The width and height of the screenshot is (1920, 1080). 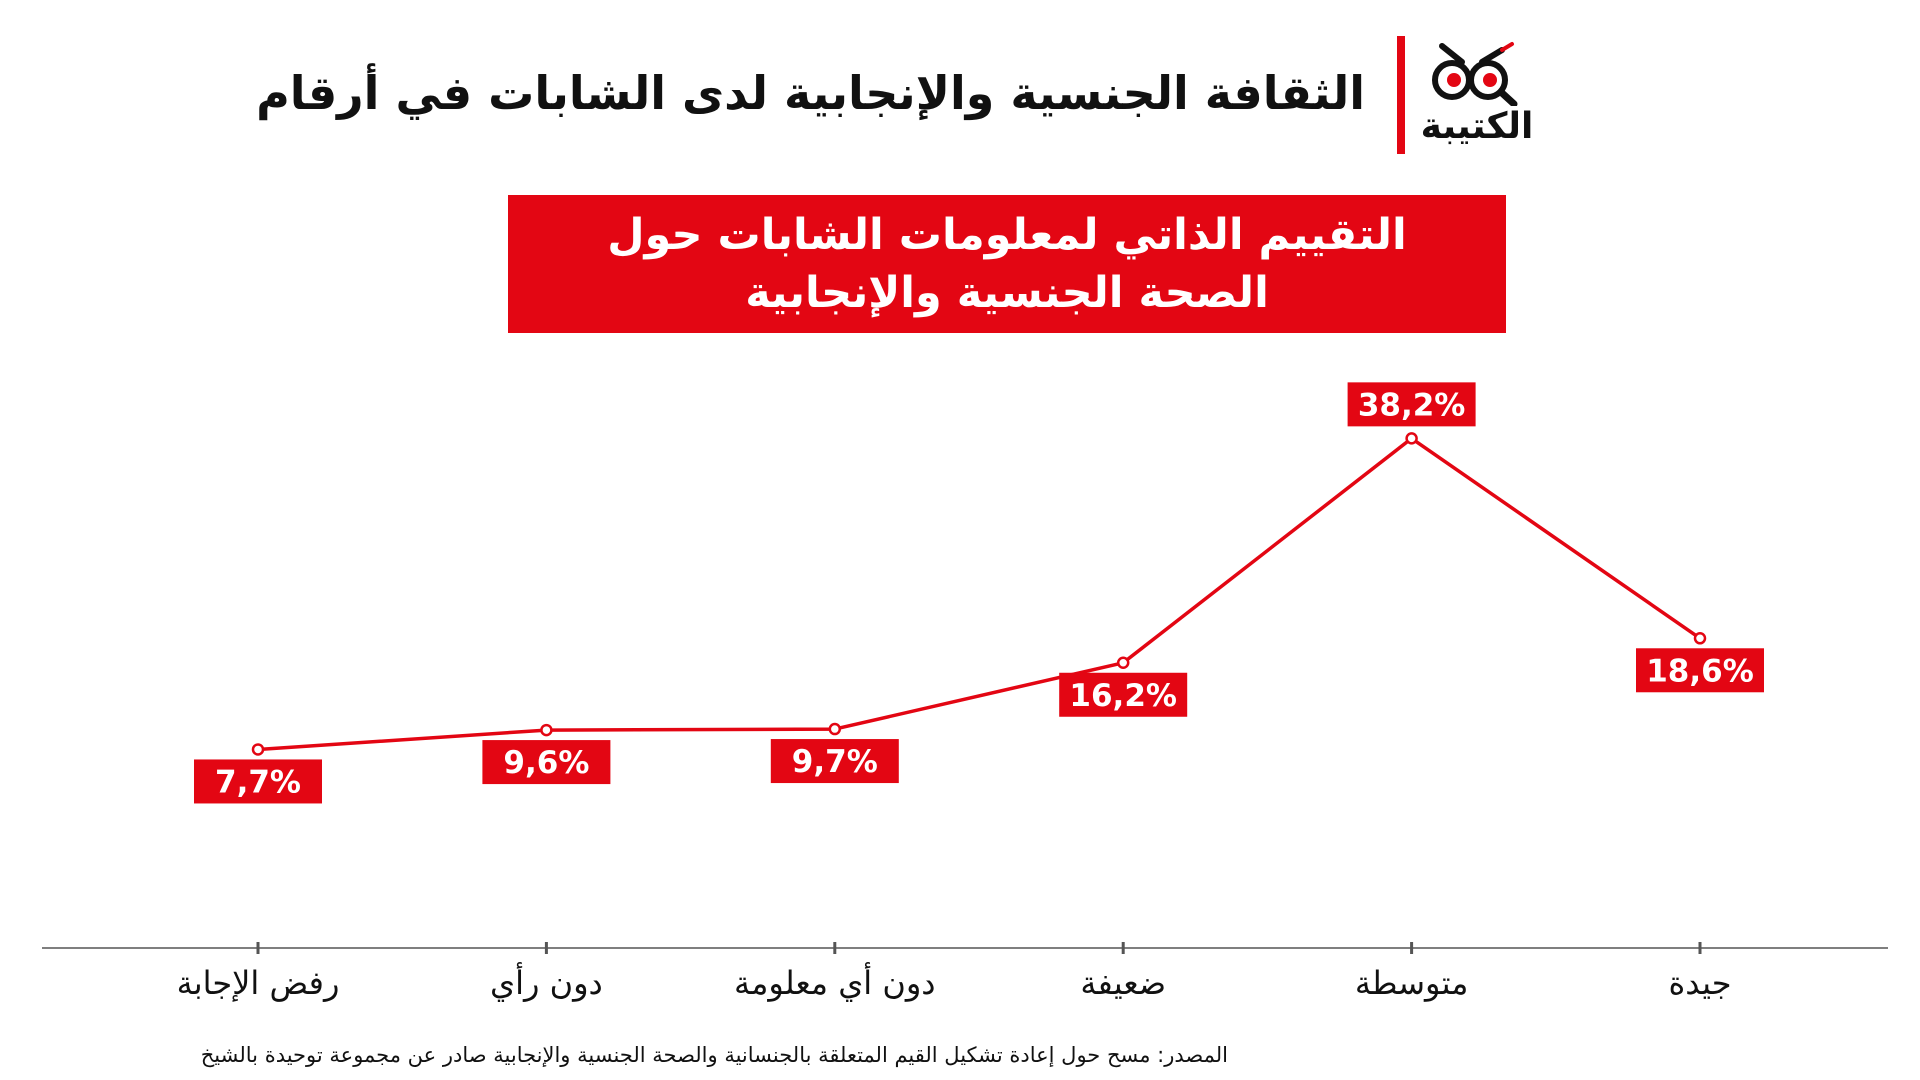 What do you see at coordinates (1401, 95) in the screenshot?
I see `header-divider` at bounding box center [1401, 95].